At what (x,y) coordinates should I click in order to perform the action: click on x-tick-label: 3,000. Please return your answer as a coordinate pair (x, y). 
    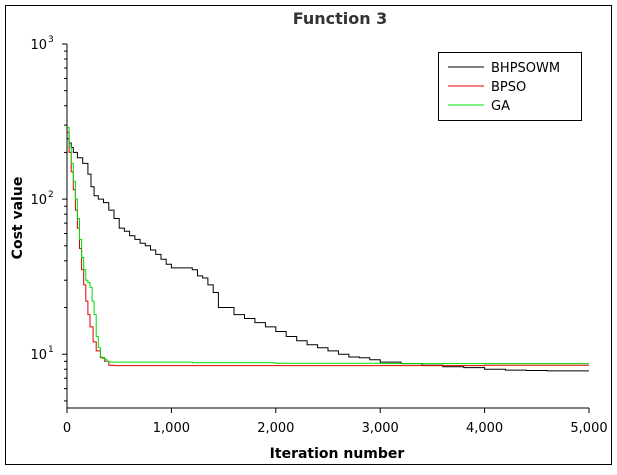
    Looking at the image, I should click on (380, 428).